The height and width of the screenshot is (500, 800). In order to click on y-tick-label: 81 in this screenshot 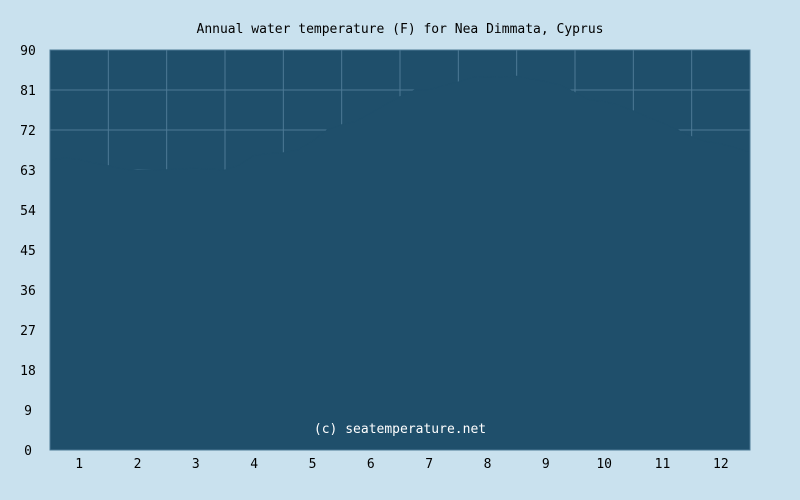, I will do `click(28, 91)`.